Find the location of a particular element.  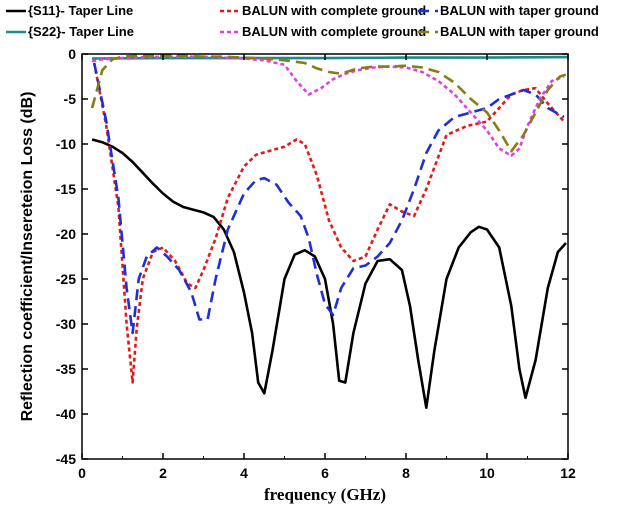

legend-label-4: {S22}- Taper Line is located at coordinates (81, 31).